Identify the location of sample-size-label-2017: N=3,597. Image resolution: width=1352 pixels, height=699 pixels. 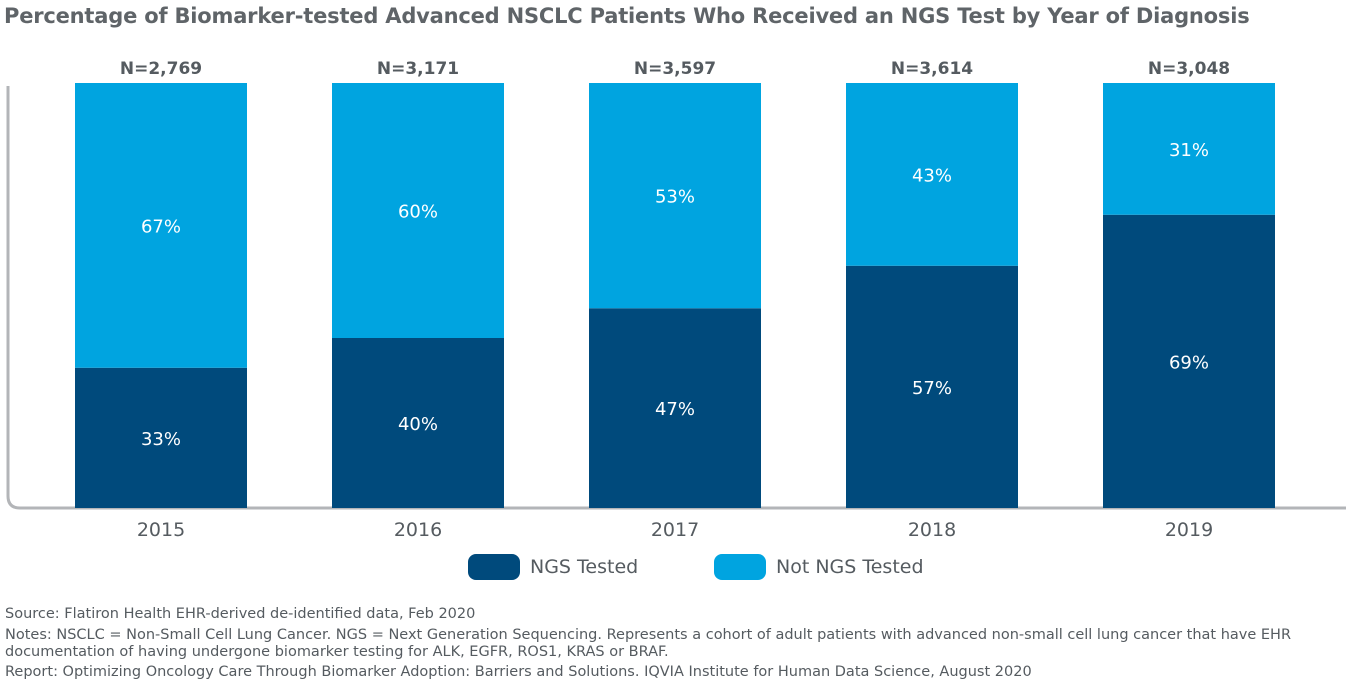
(675, 69).